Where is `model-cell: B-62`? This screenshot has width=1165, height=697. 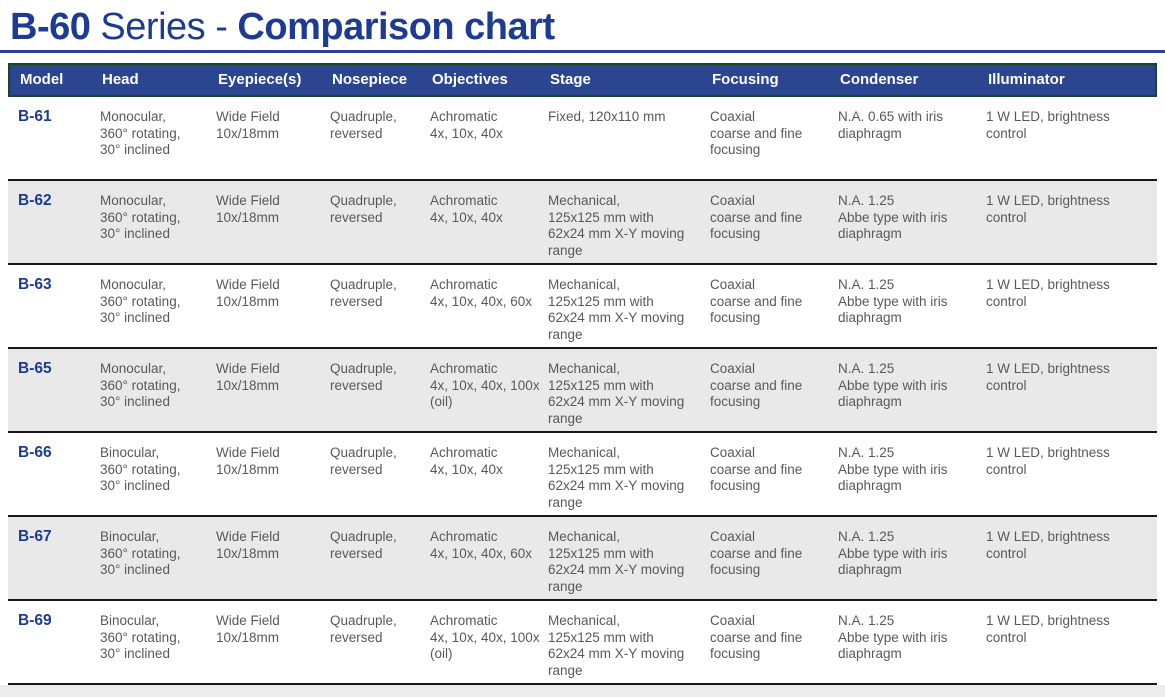
model-cell: B-62 is located at coordinates (35, 200).